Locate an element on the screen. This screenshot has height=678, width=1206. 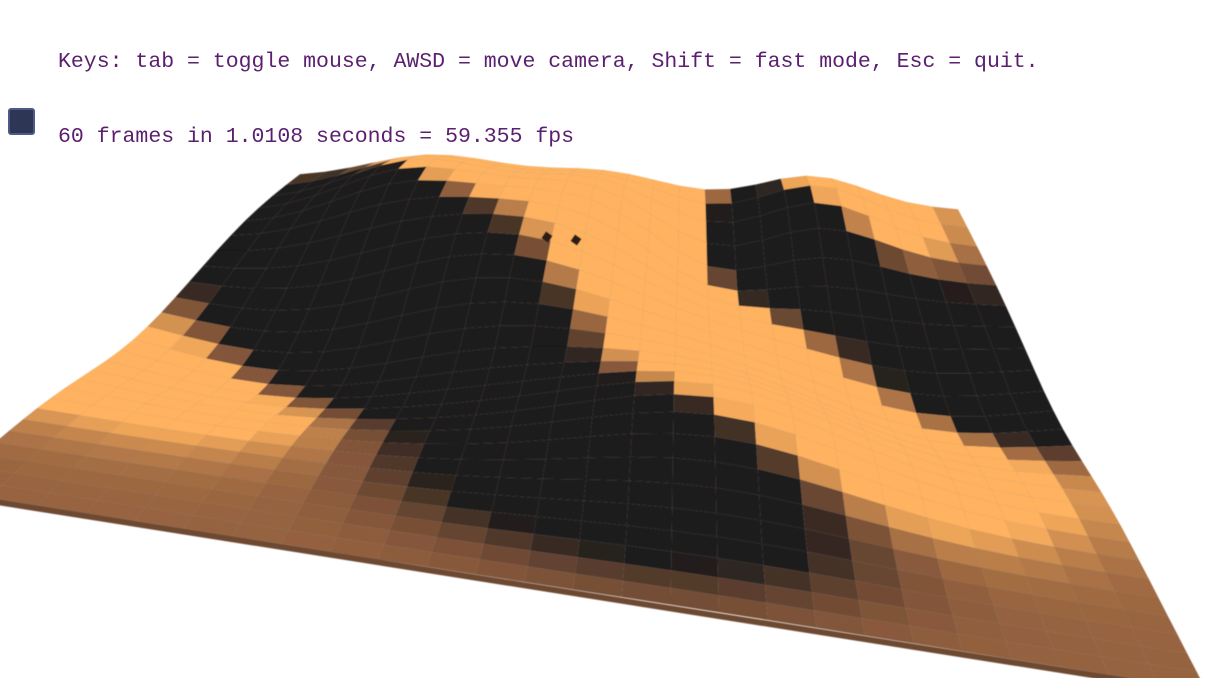
fps-counter: 60 frames in 1.0108 seconds = 59.355 fps is located at coordinates (316, 137).